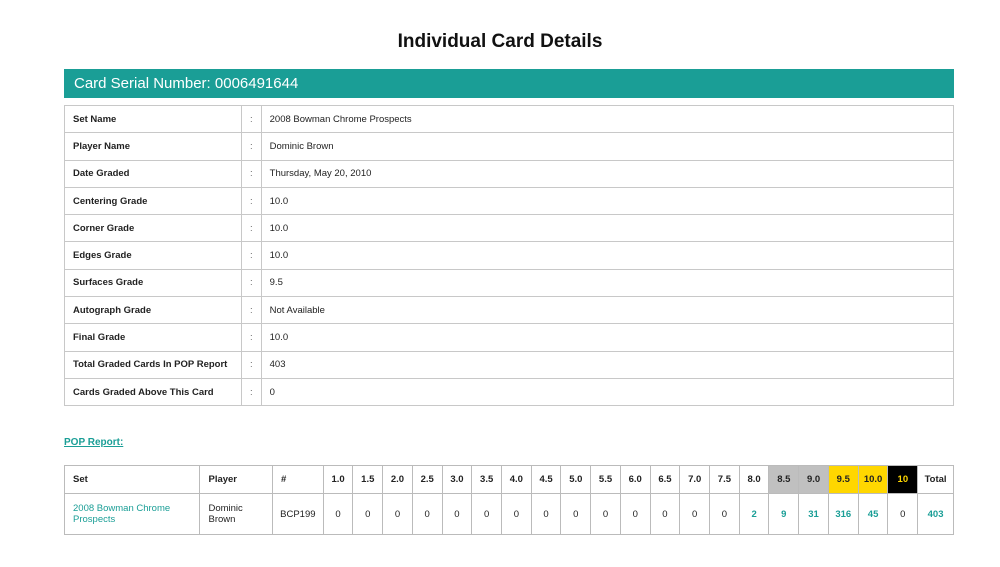 This screenshot has width=1000, height=567. What do you see at coordinates (843, 479) in the screenshot?
I see `column-header: 9.5` at bounding box center [843, 479].